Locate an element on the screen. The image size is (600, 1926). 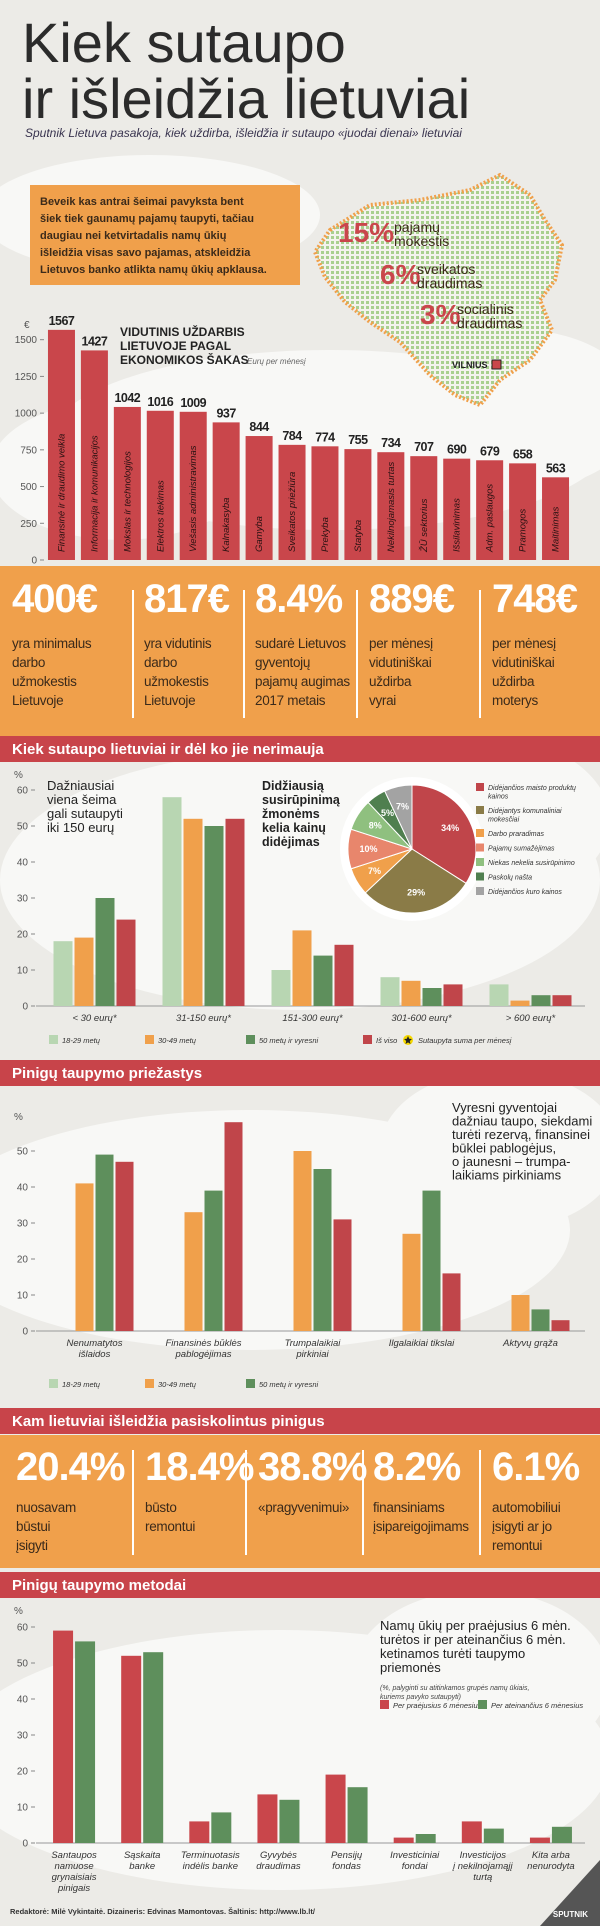
category-label: nenurodyta is located at coordinates (551, 1866).